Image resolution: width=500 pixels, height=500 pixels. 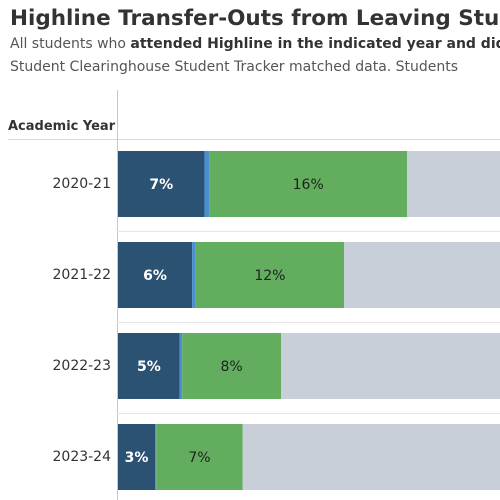 What do you see at coordinates (207, 184) in the screenshot?
I see `bar-segment-2020-21-s1` at bounding box center [207, 184].